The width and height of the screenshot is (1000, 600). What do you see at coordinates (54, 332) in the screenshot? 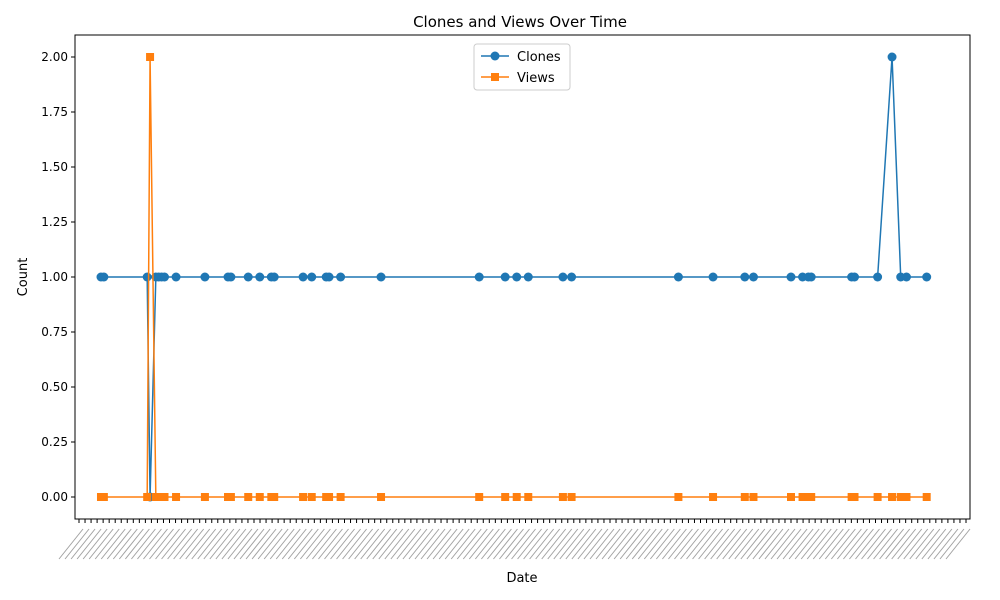
I see `y-tick-label: 0.75` at bounding box center [54, 332].